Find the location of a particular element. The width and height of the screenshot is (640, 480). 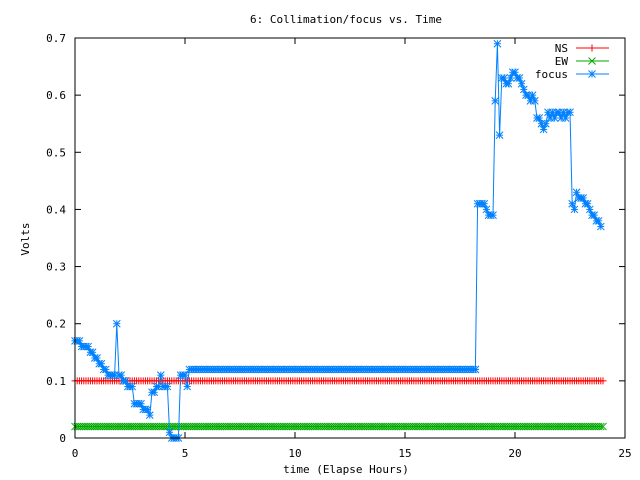

x-tick-label: 5 is located at coordinates (185, 453).